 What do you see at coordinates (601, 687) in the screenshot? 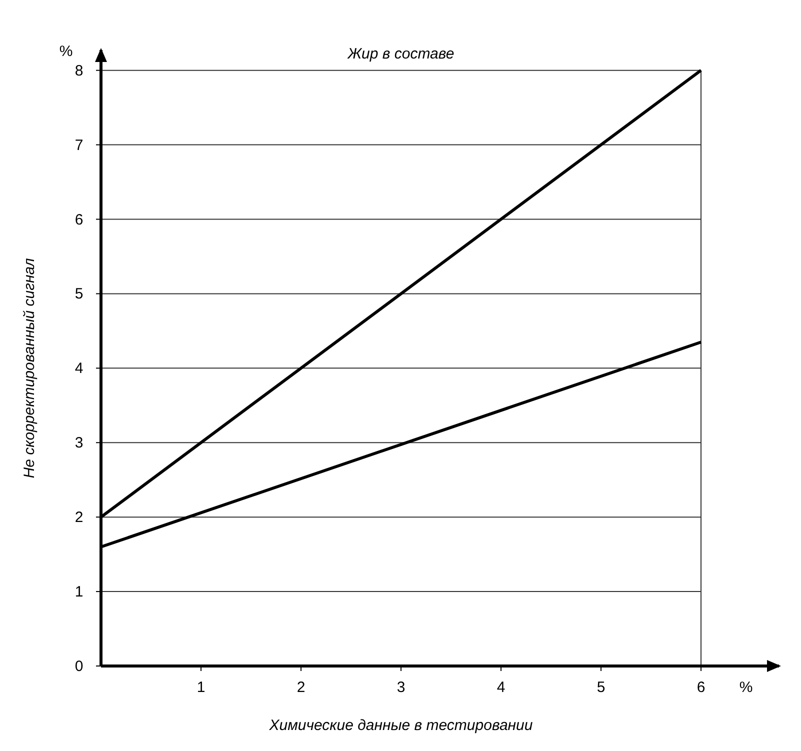
I see `x-tick-label: 5` at bounding box center [601, 687].